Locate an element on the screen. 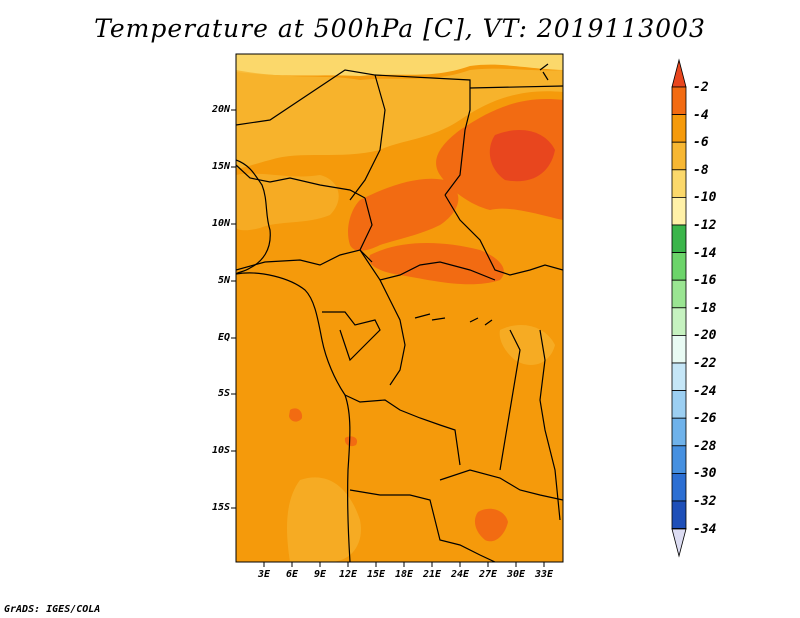 The width and height of the screenshot is (800, 618). lon-label: 33E is located at coordinates (544, 574).